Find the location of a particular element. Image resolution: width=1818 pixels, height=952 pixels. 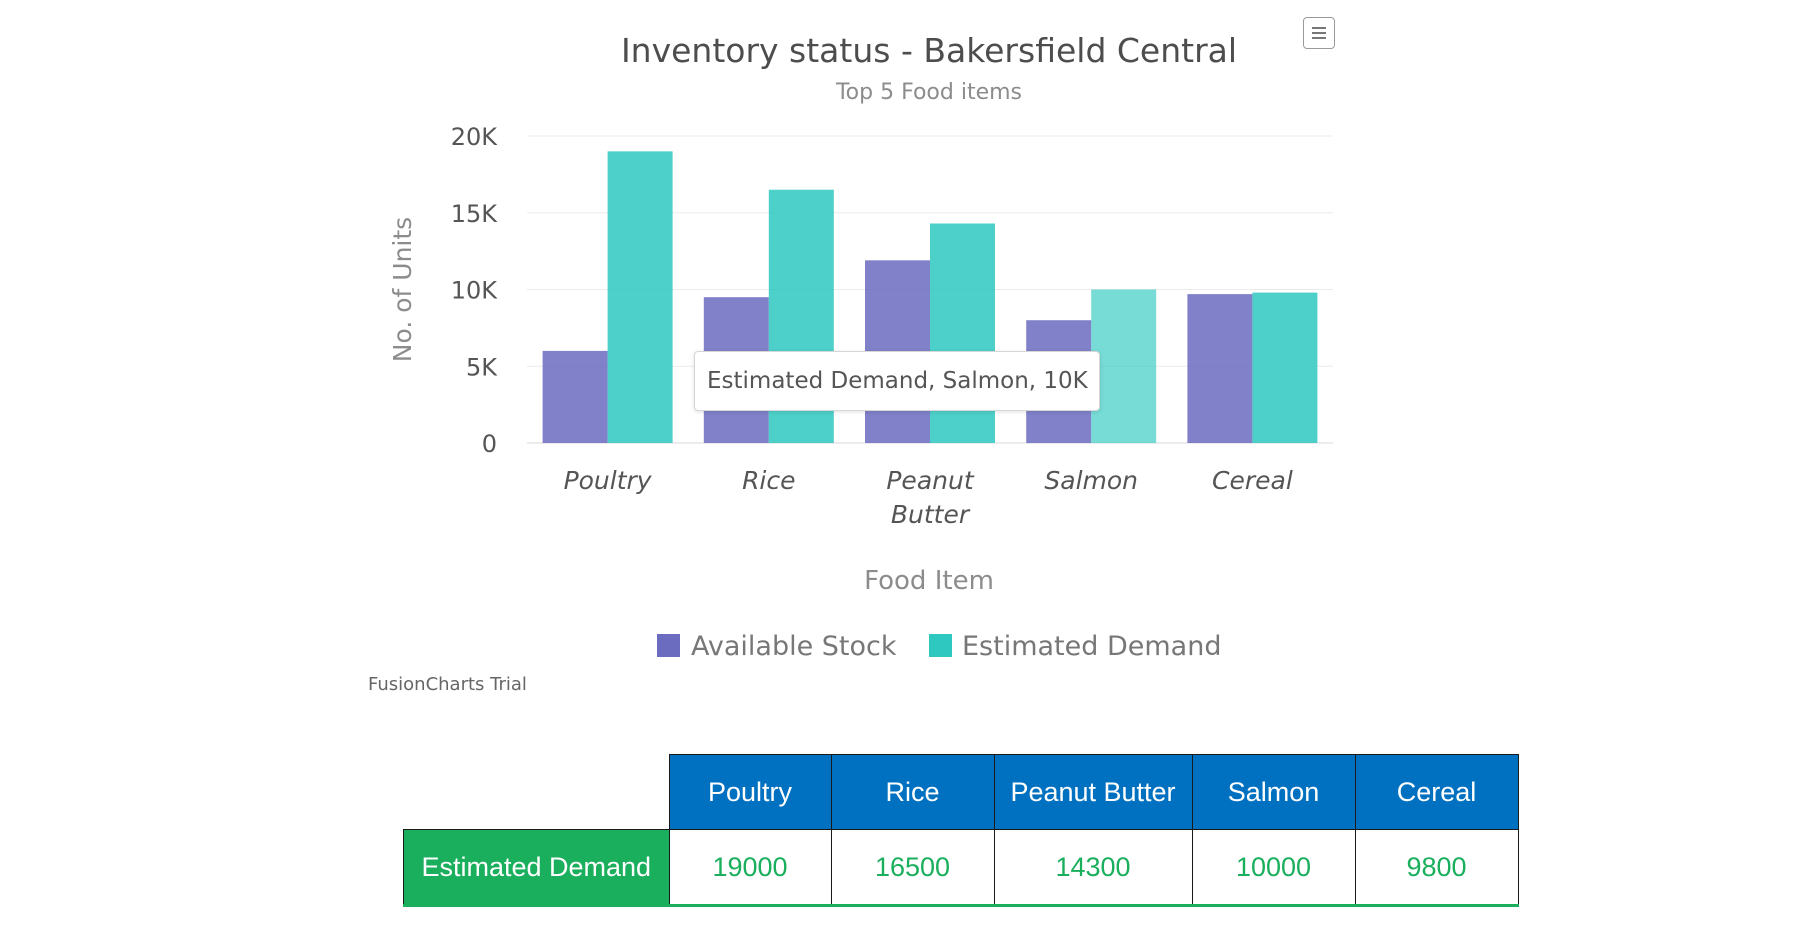

table-header-row: Poultry Rice Peanut Butter Salmon Cereal is located at coordinates (961, 792).